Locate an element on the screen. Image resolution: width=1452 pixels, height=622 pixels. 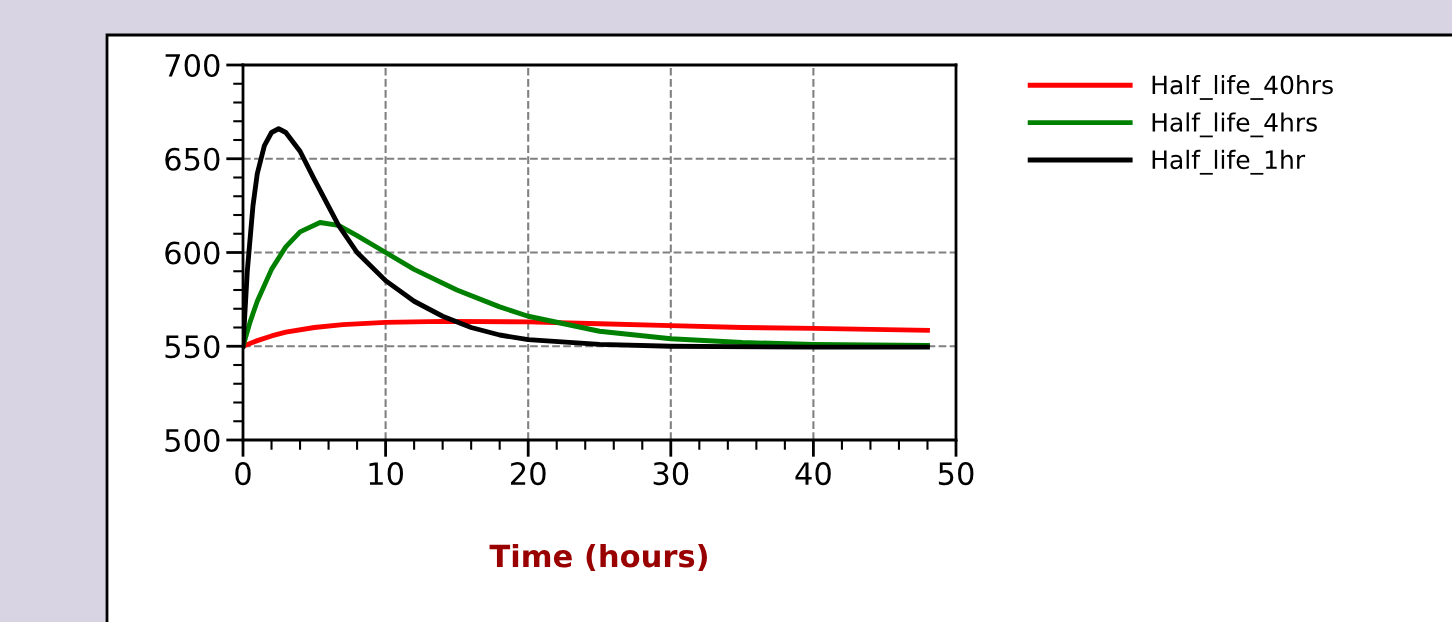
legend-label: Half_life_1hr is located at coordinates (1229, 162).